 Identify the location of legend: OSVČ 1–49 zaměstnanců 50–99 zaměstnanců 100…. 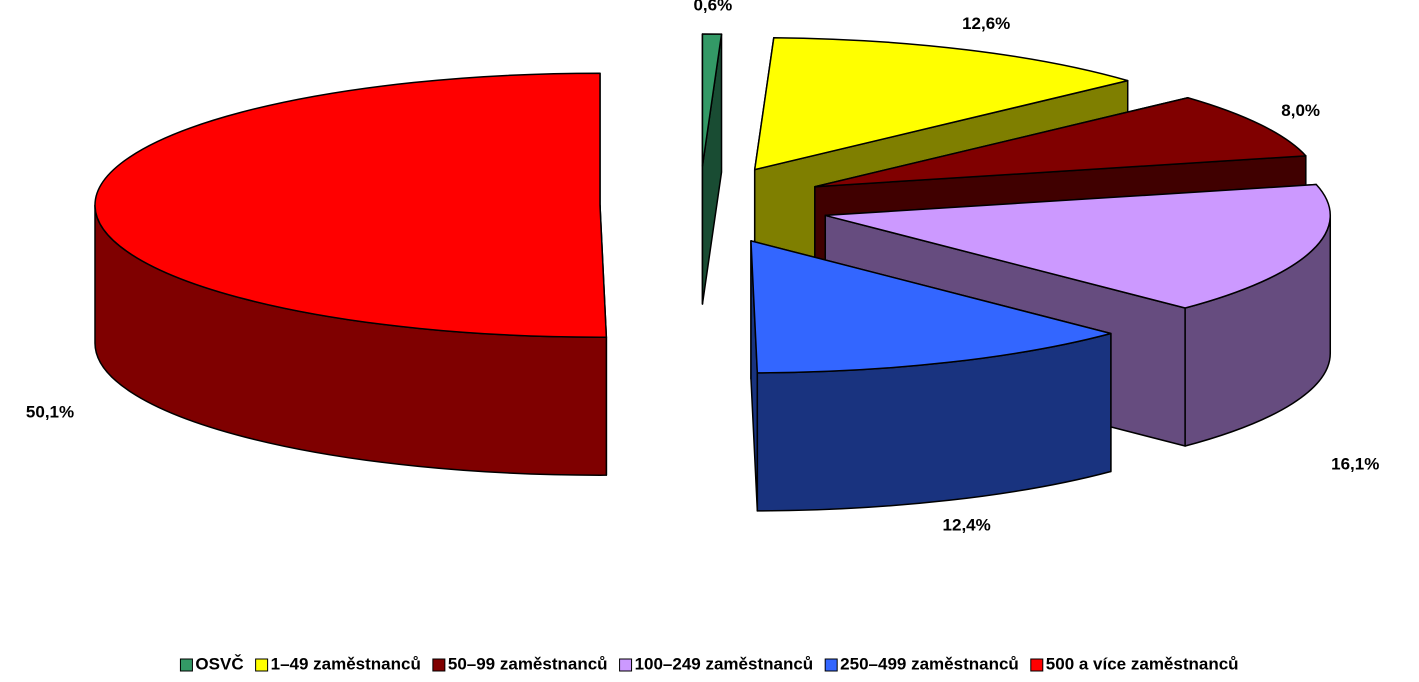
(709, 663).